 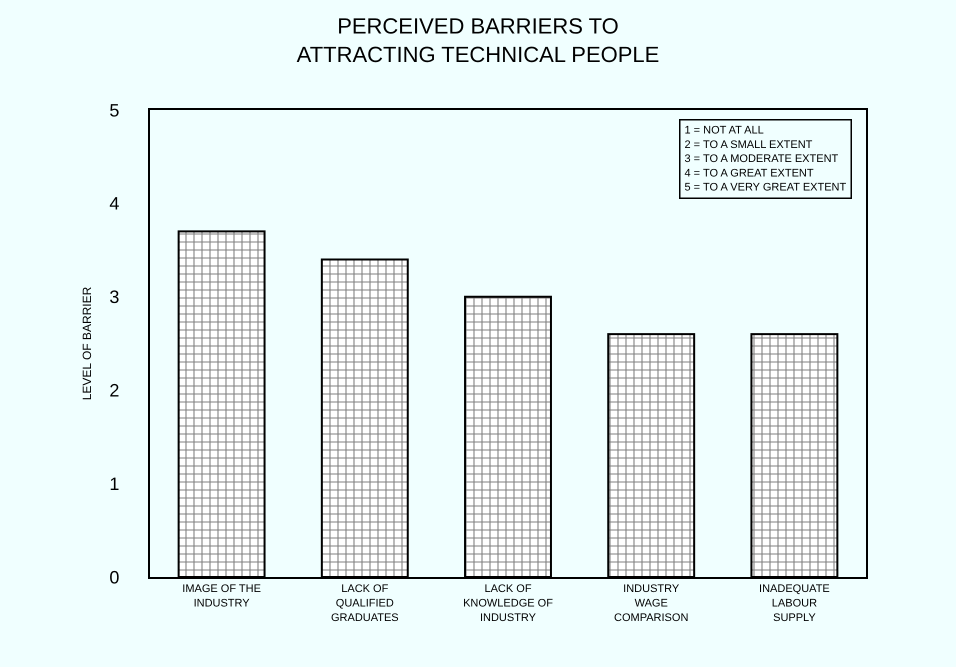 I want to click on y-tick-label: 1, so click(x=114, y=484).